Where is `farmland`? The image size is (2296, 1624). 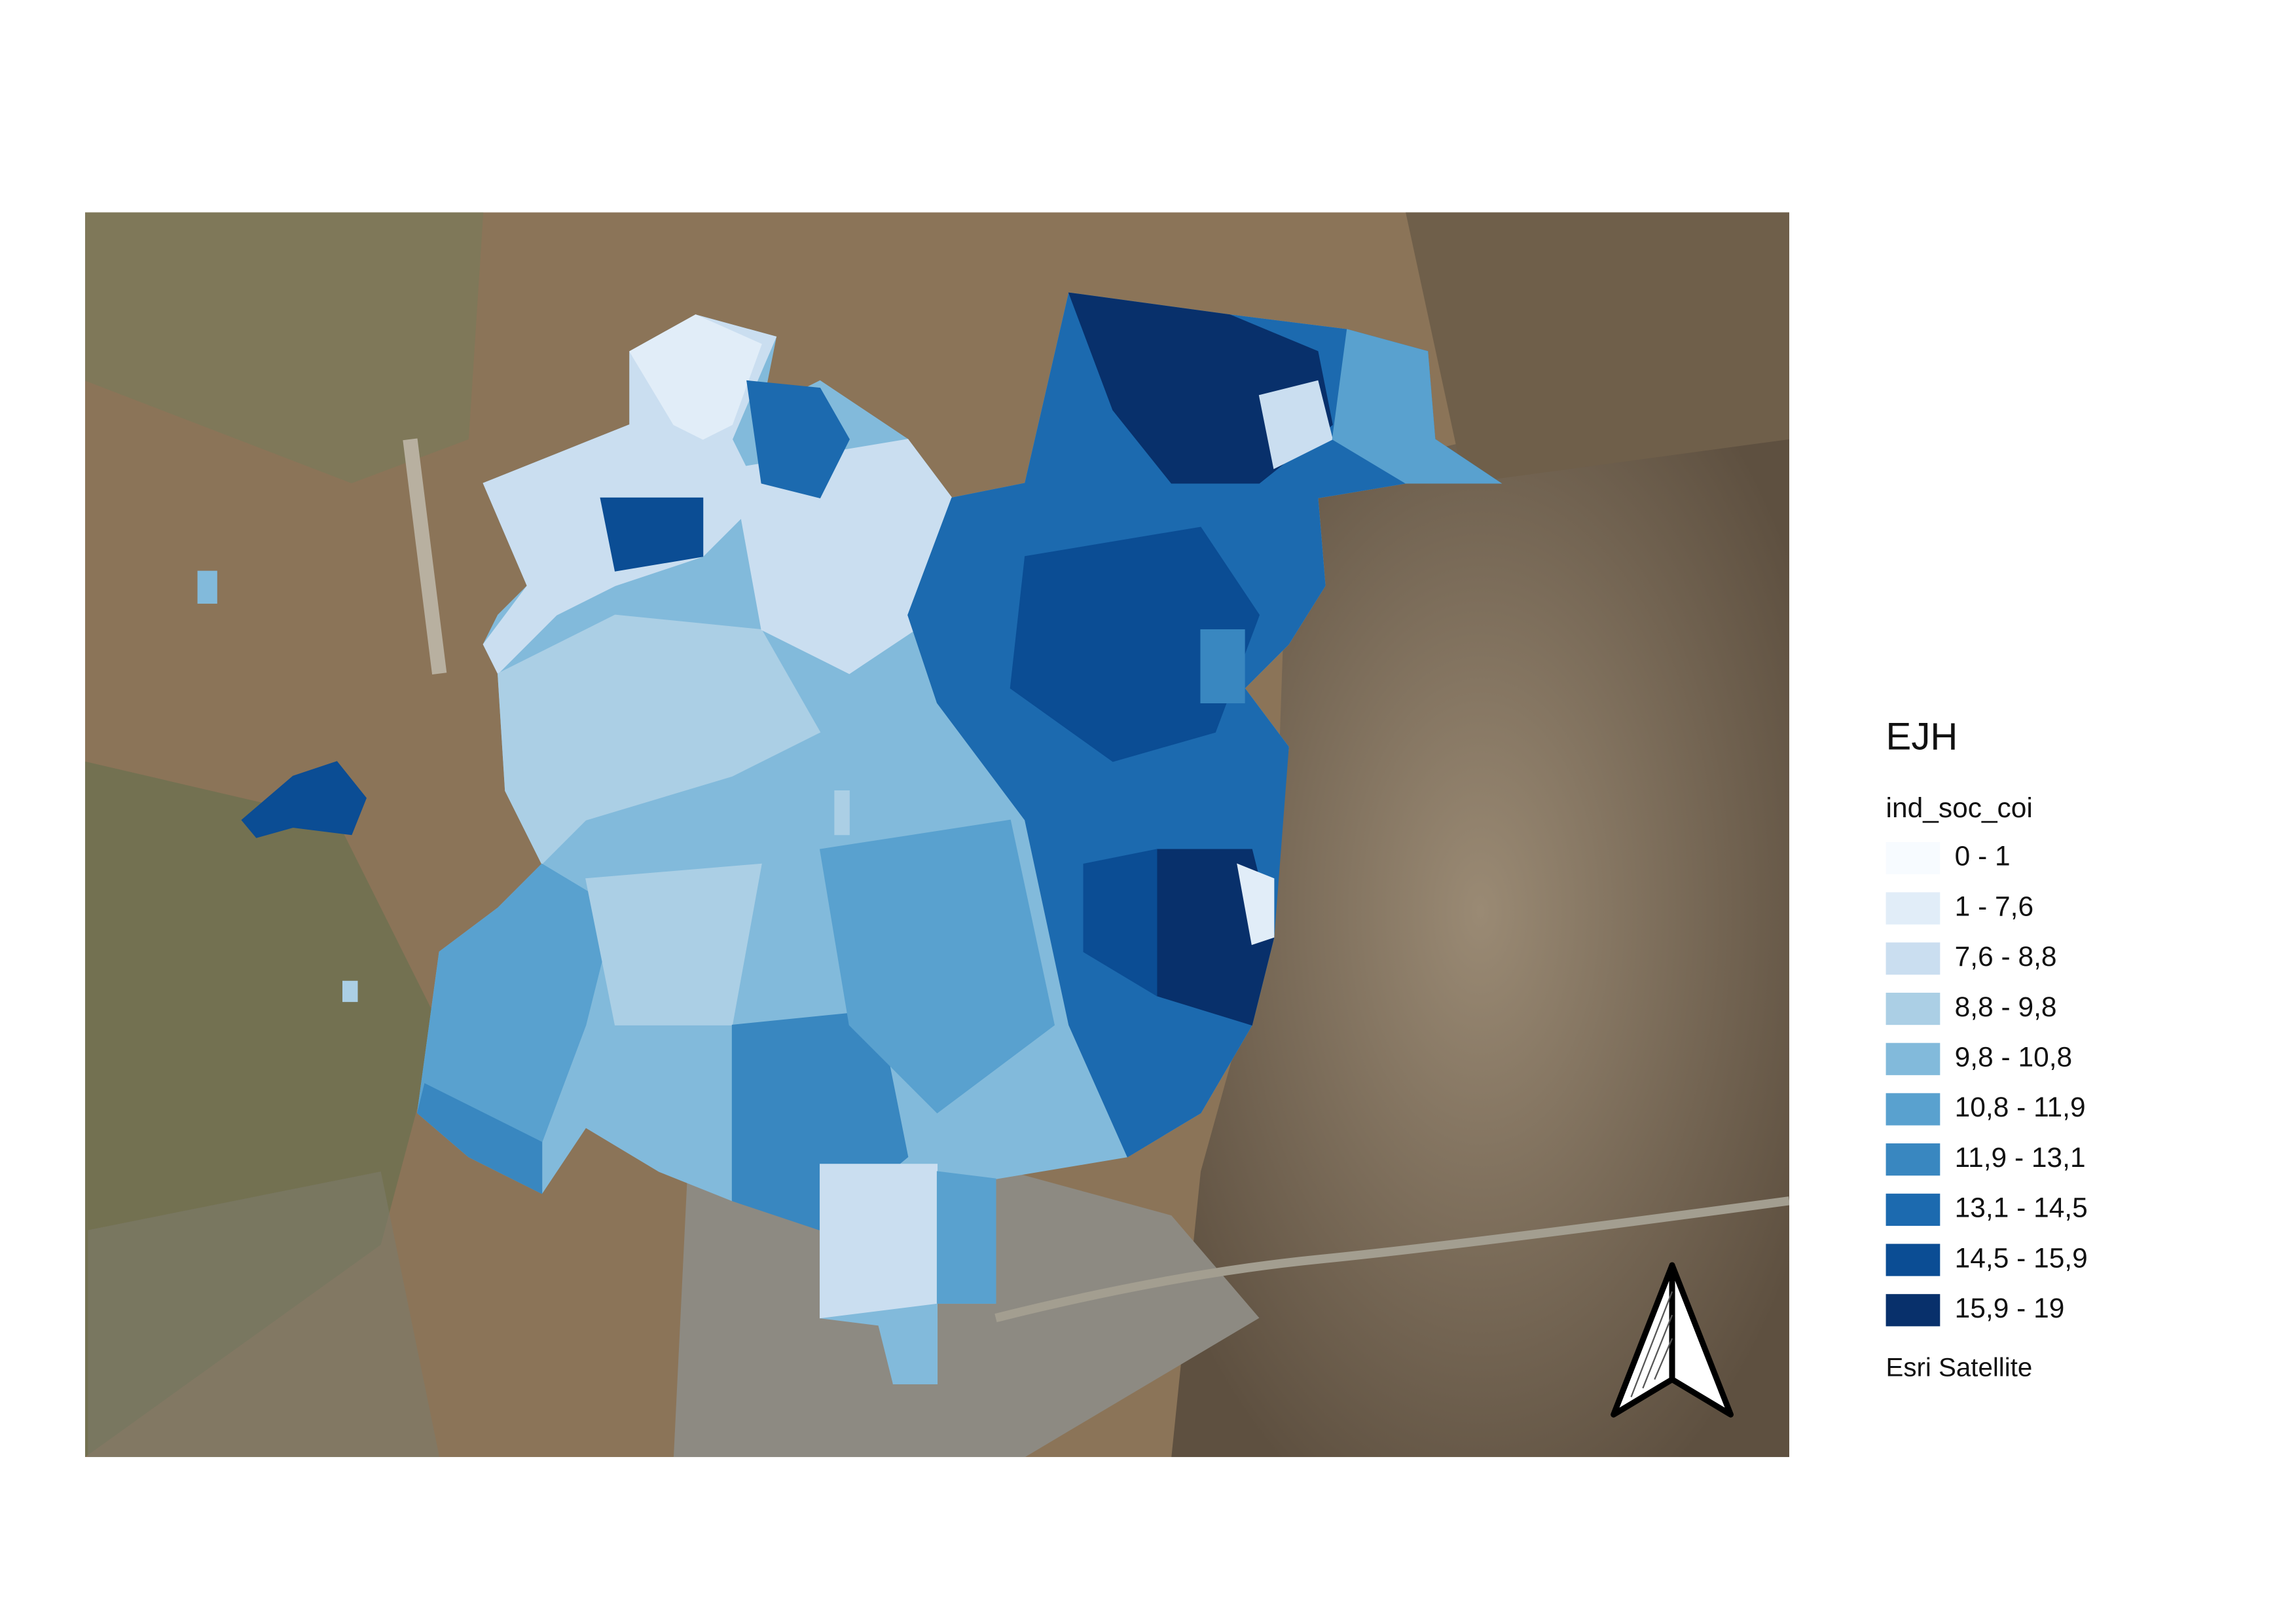 farmland is located at coordinates (284, 347).